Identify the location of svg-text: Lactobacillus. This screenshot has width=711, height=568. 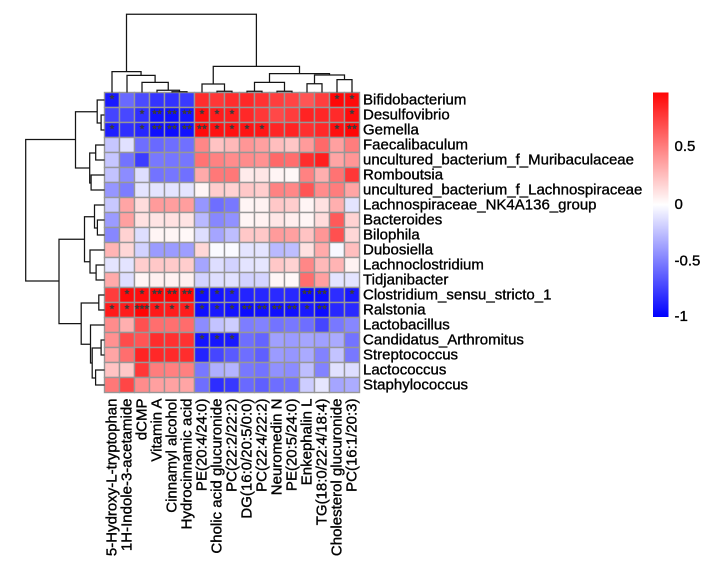
(406, 325).